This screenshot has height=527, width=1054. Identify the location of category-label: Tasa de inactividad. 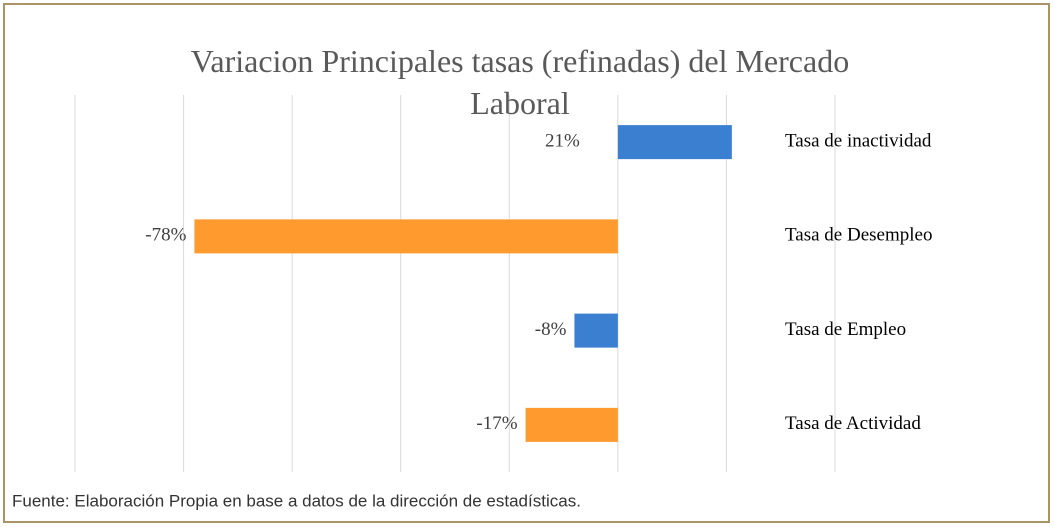
(858, 140).